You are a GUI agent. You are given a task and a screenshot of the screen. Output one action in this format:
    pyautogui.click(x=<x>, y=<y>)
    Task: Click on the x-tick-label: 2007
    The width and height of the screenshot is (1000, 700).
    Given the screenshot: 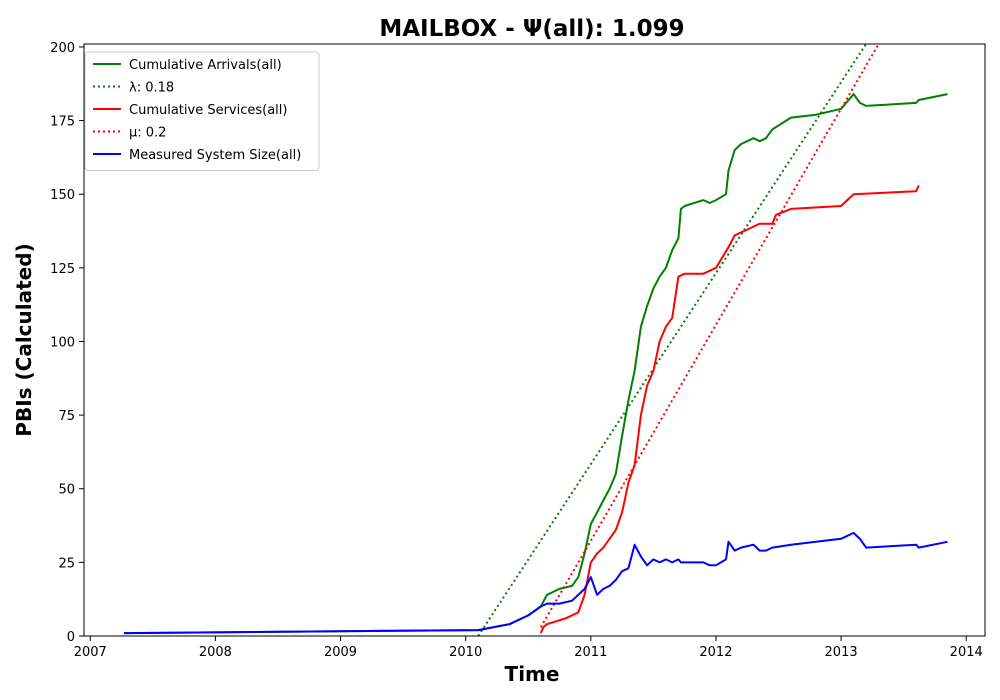 What is the action you would take?
    pyautogui.click(x=90, y=652)
    